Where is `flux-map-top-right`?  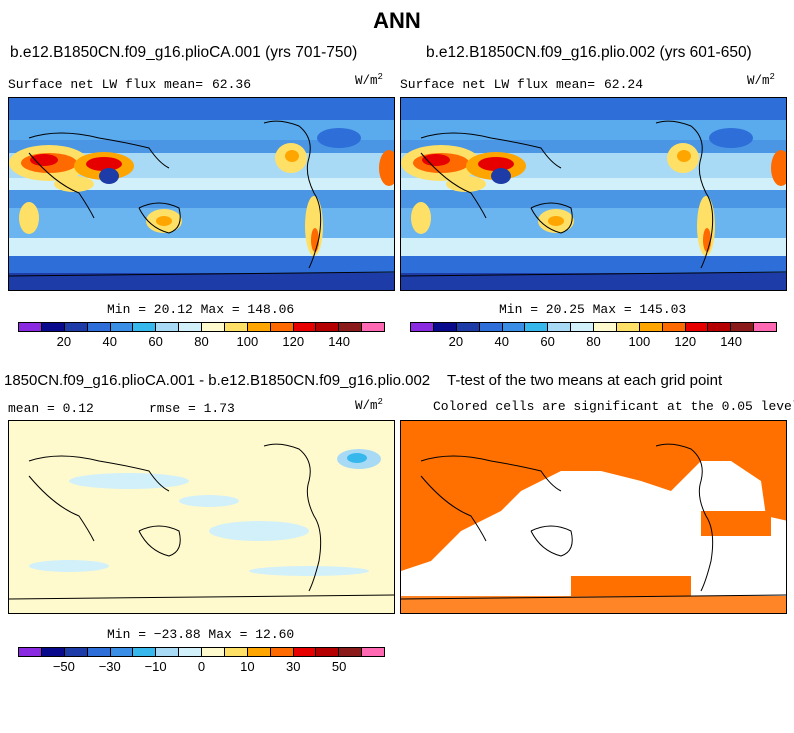 flux-map-top-right is located at coordinates (593, 194).